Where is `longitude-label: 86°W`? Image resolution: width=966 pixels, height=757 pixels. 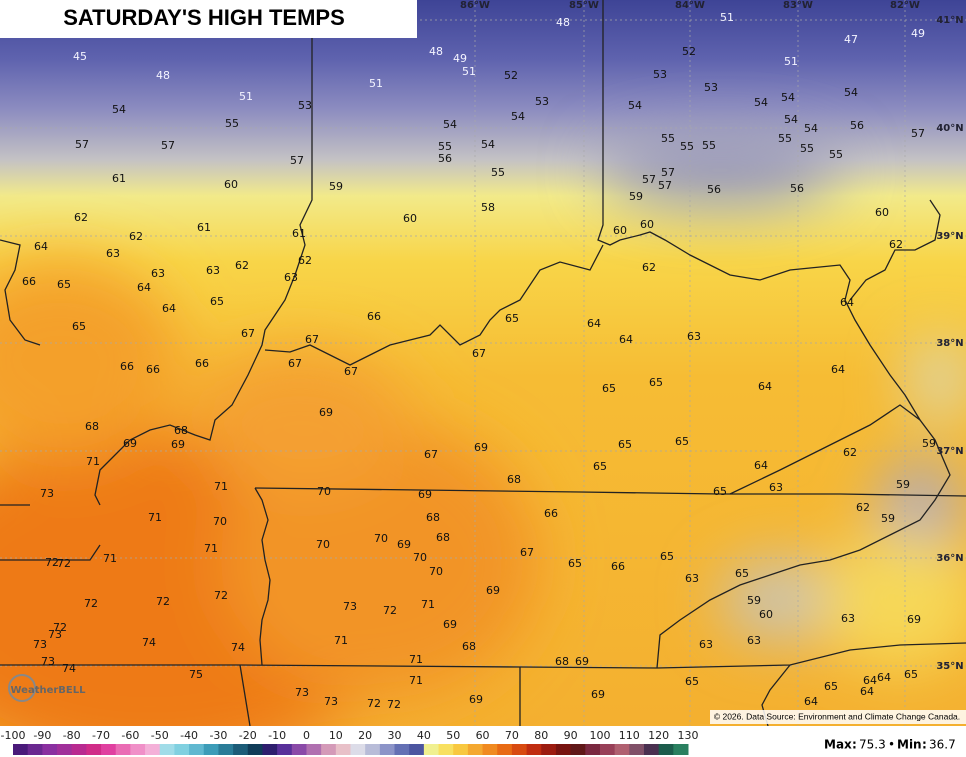
longitude-label: 86°W is located at coordinates (475, 5).